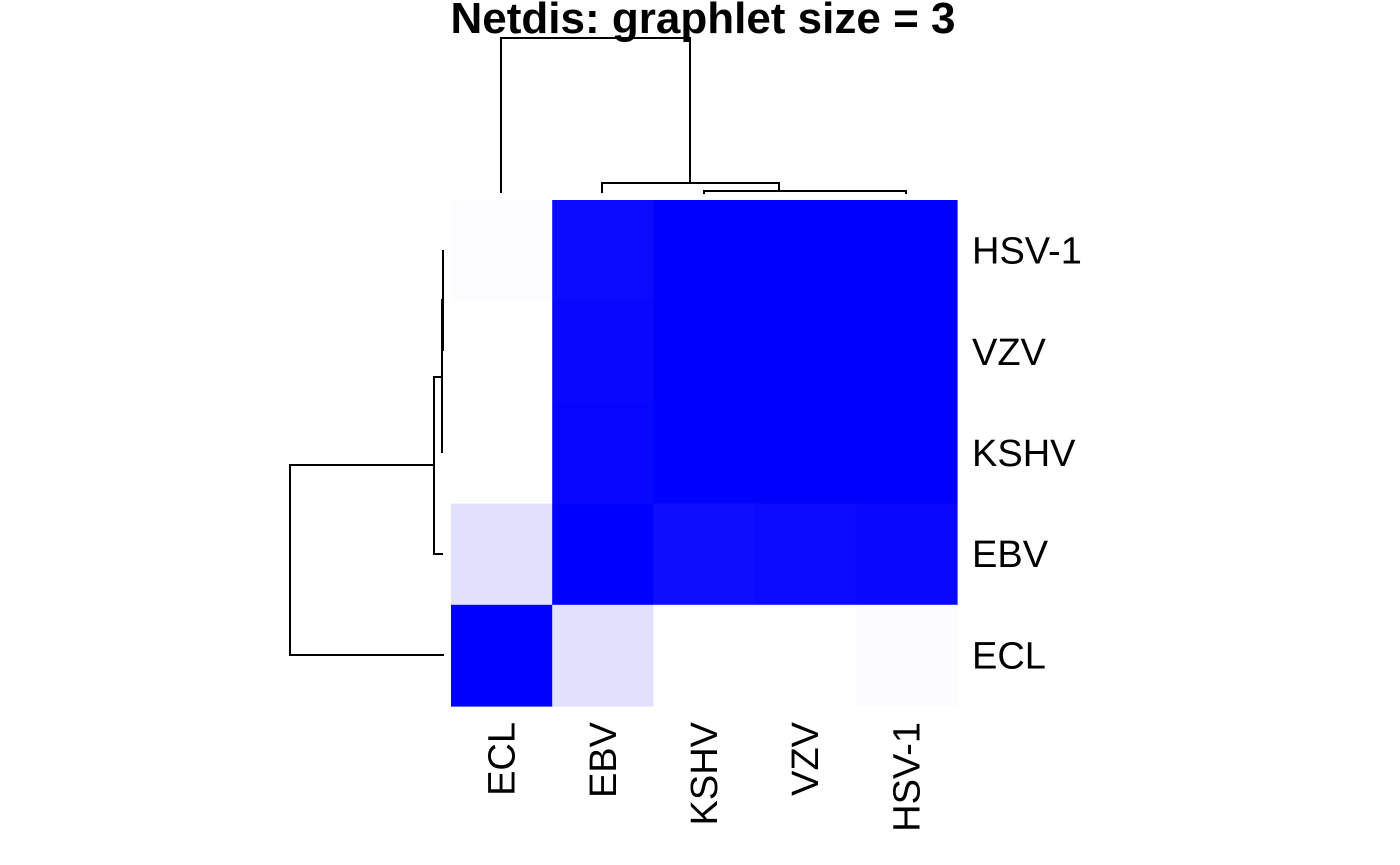  What do you see at coordinates (705, 773) in the screenshot?
I see `column-label: KSHV` at bounding box center [705, 773].